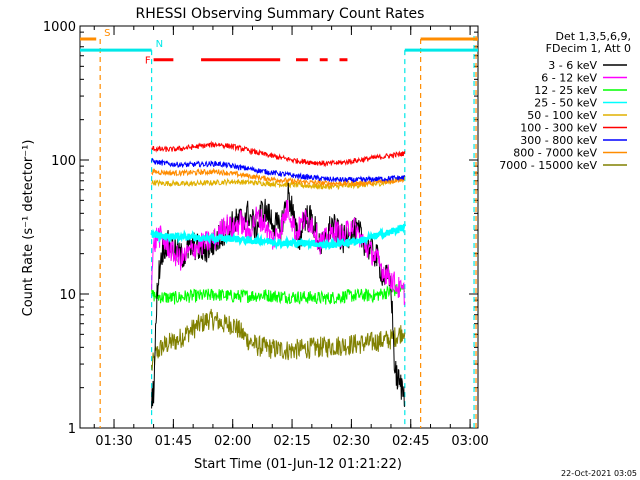 The image size is (640, 480). I want to click on legend-label: 3 - 6 keV, so click(572, 65).